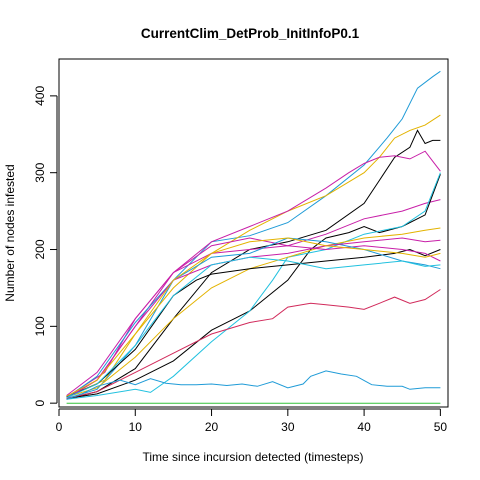 The width and height of the screenshot is (480, 480). Describe the element at coordinates (288, 427) in the screenshot. I see `x-tick-label-30: 30` at that location.